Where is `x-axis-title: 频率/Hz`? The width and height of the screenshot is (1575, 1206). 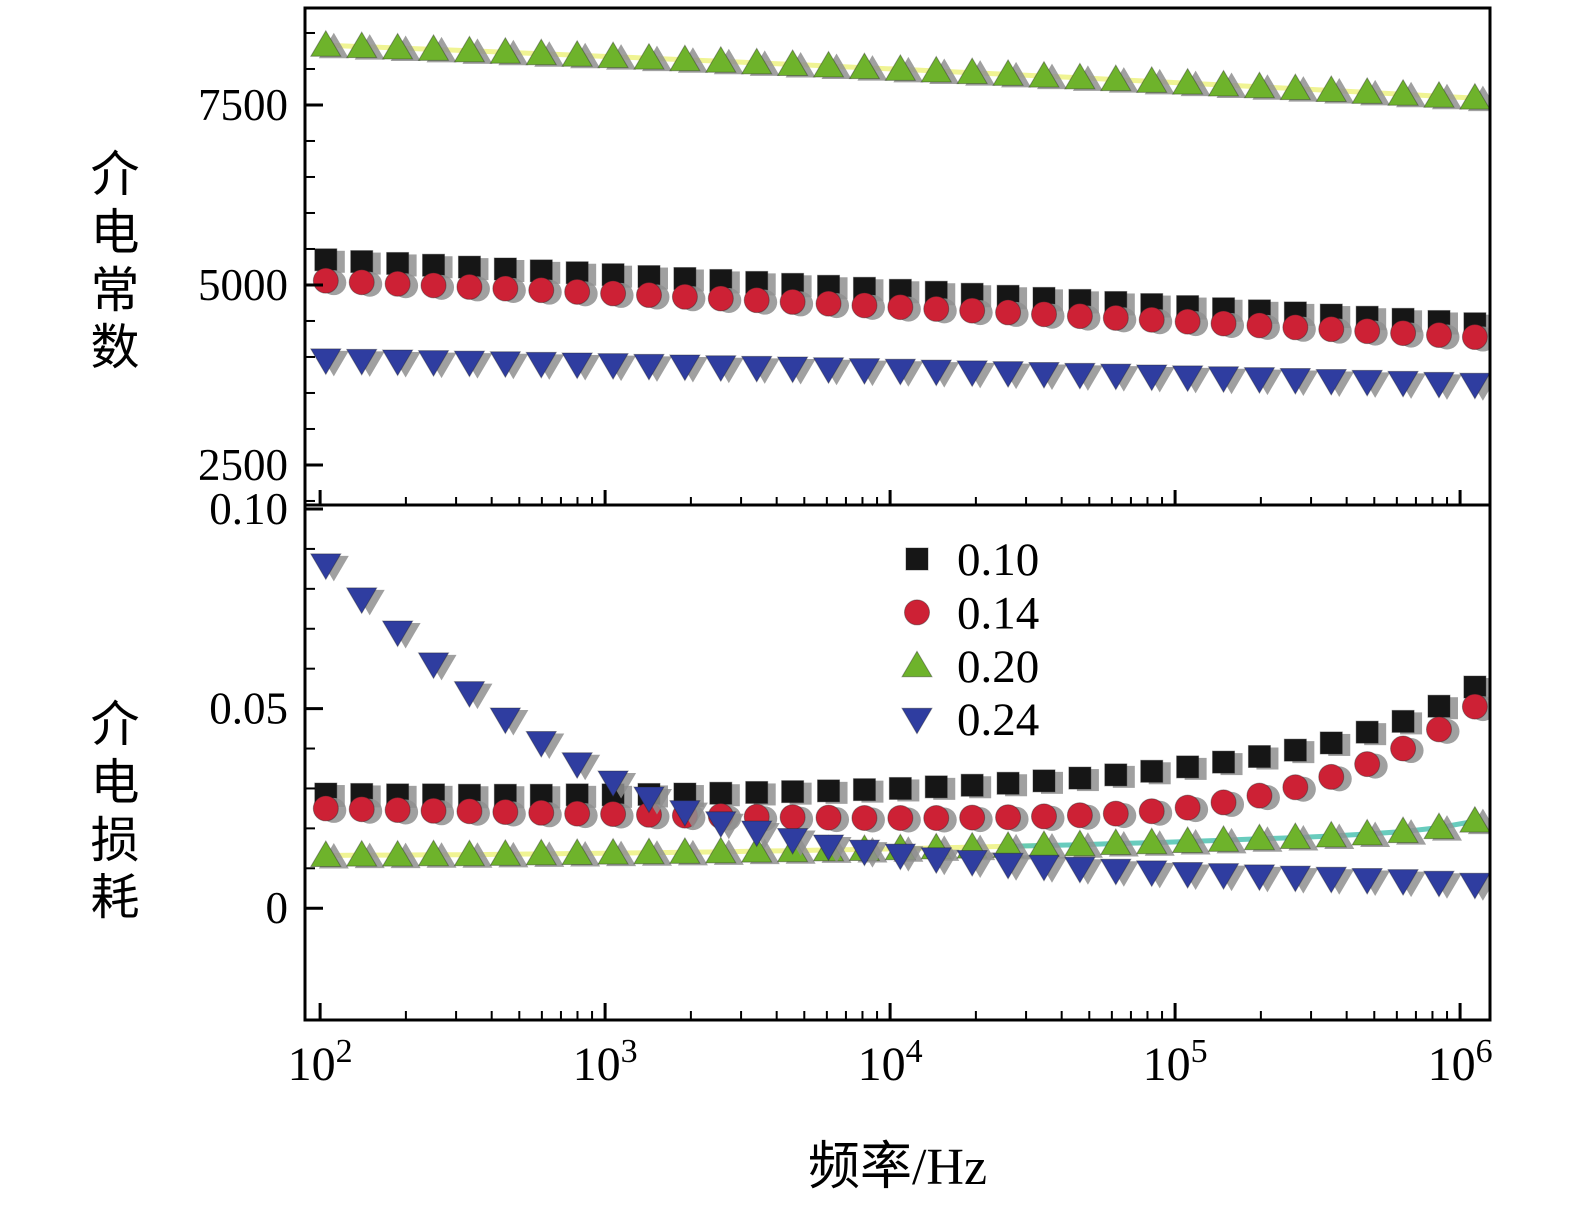
x-axis-title: 频率/Hz is located at coordinates (897, 1167).